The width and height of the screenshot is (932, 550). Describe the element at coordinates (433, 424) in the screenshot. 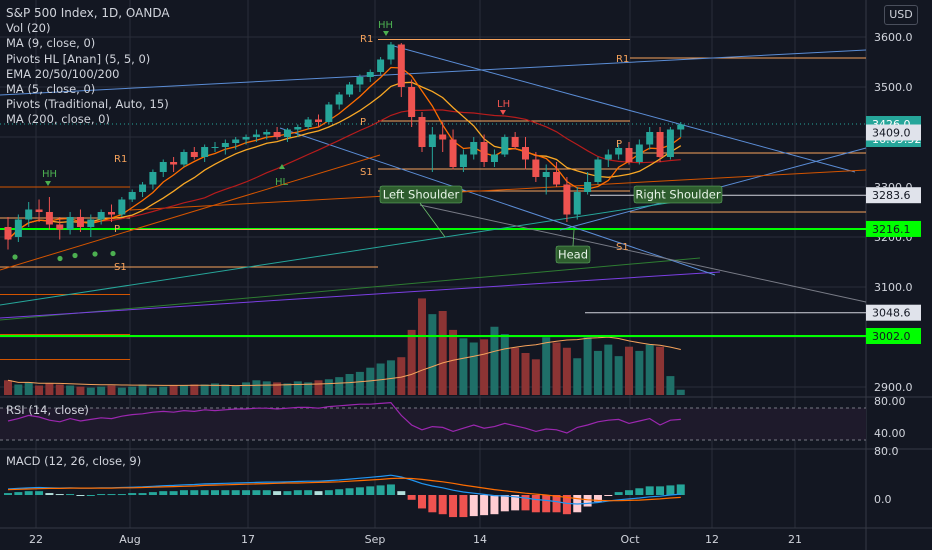

I see `rsi-band` at that location.